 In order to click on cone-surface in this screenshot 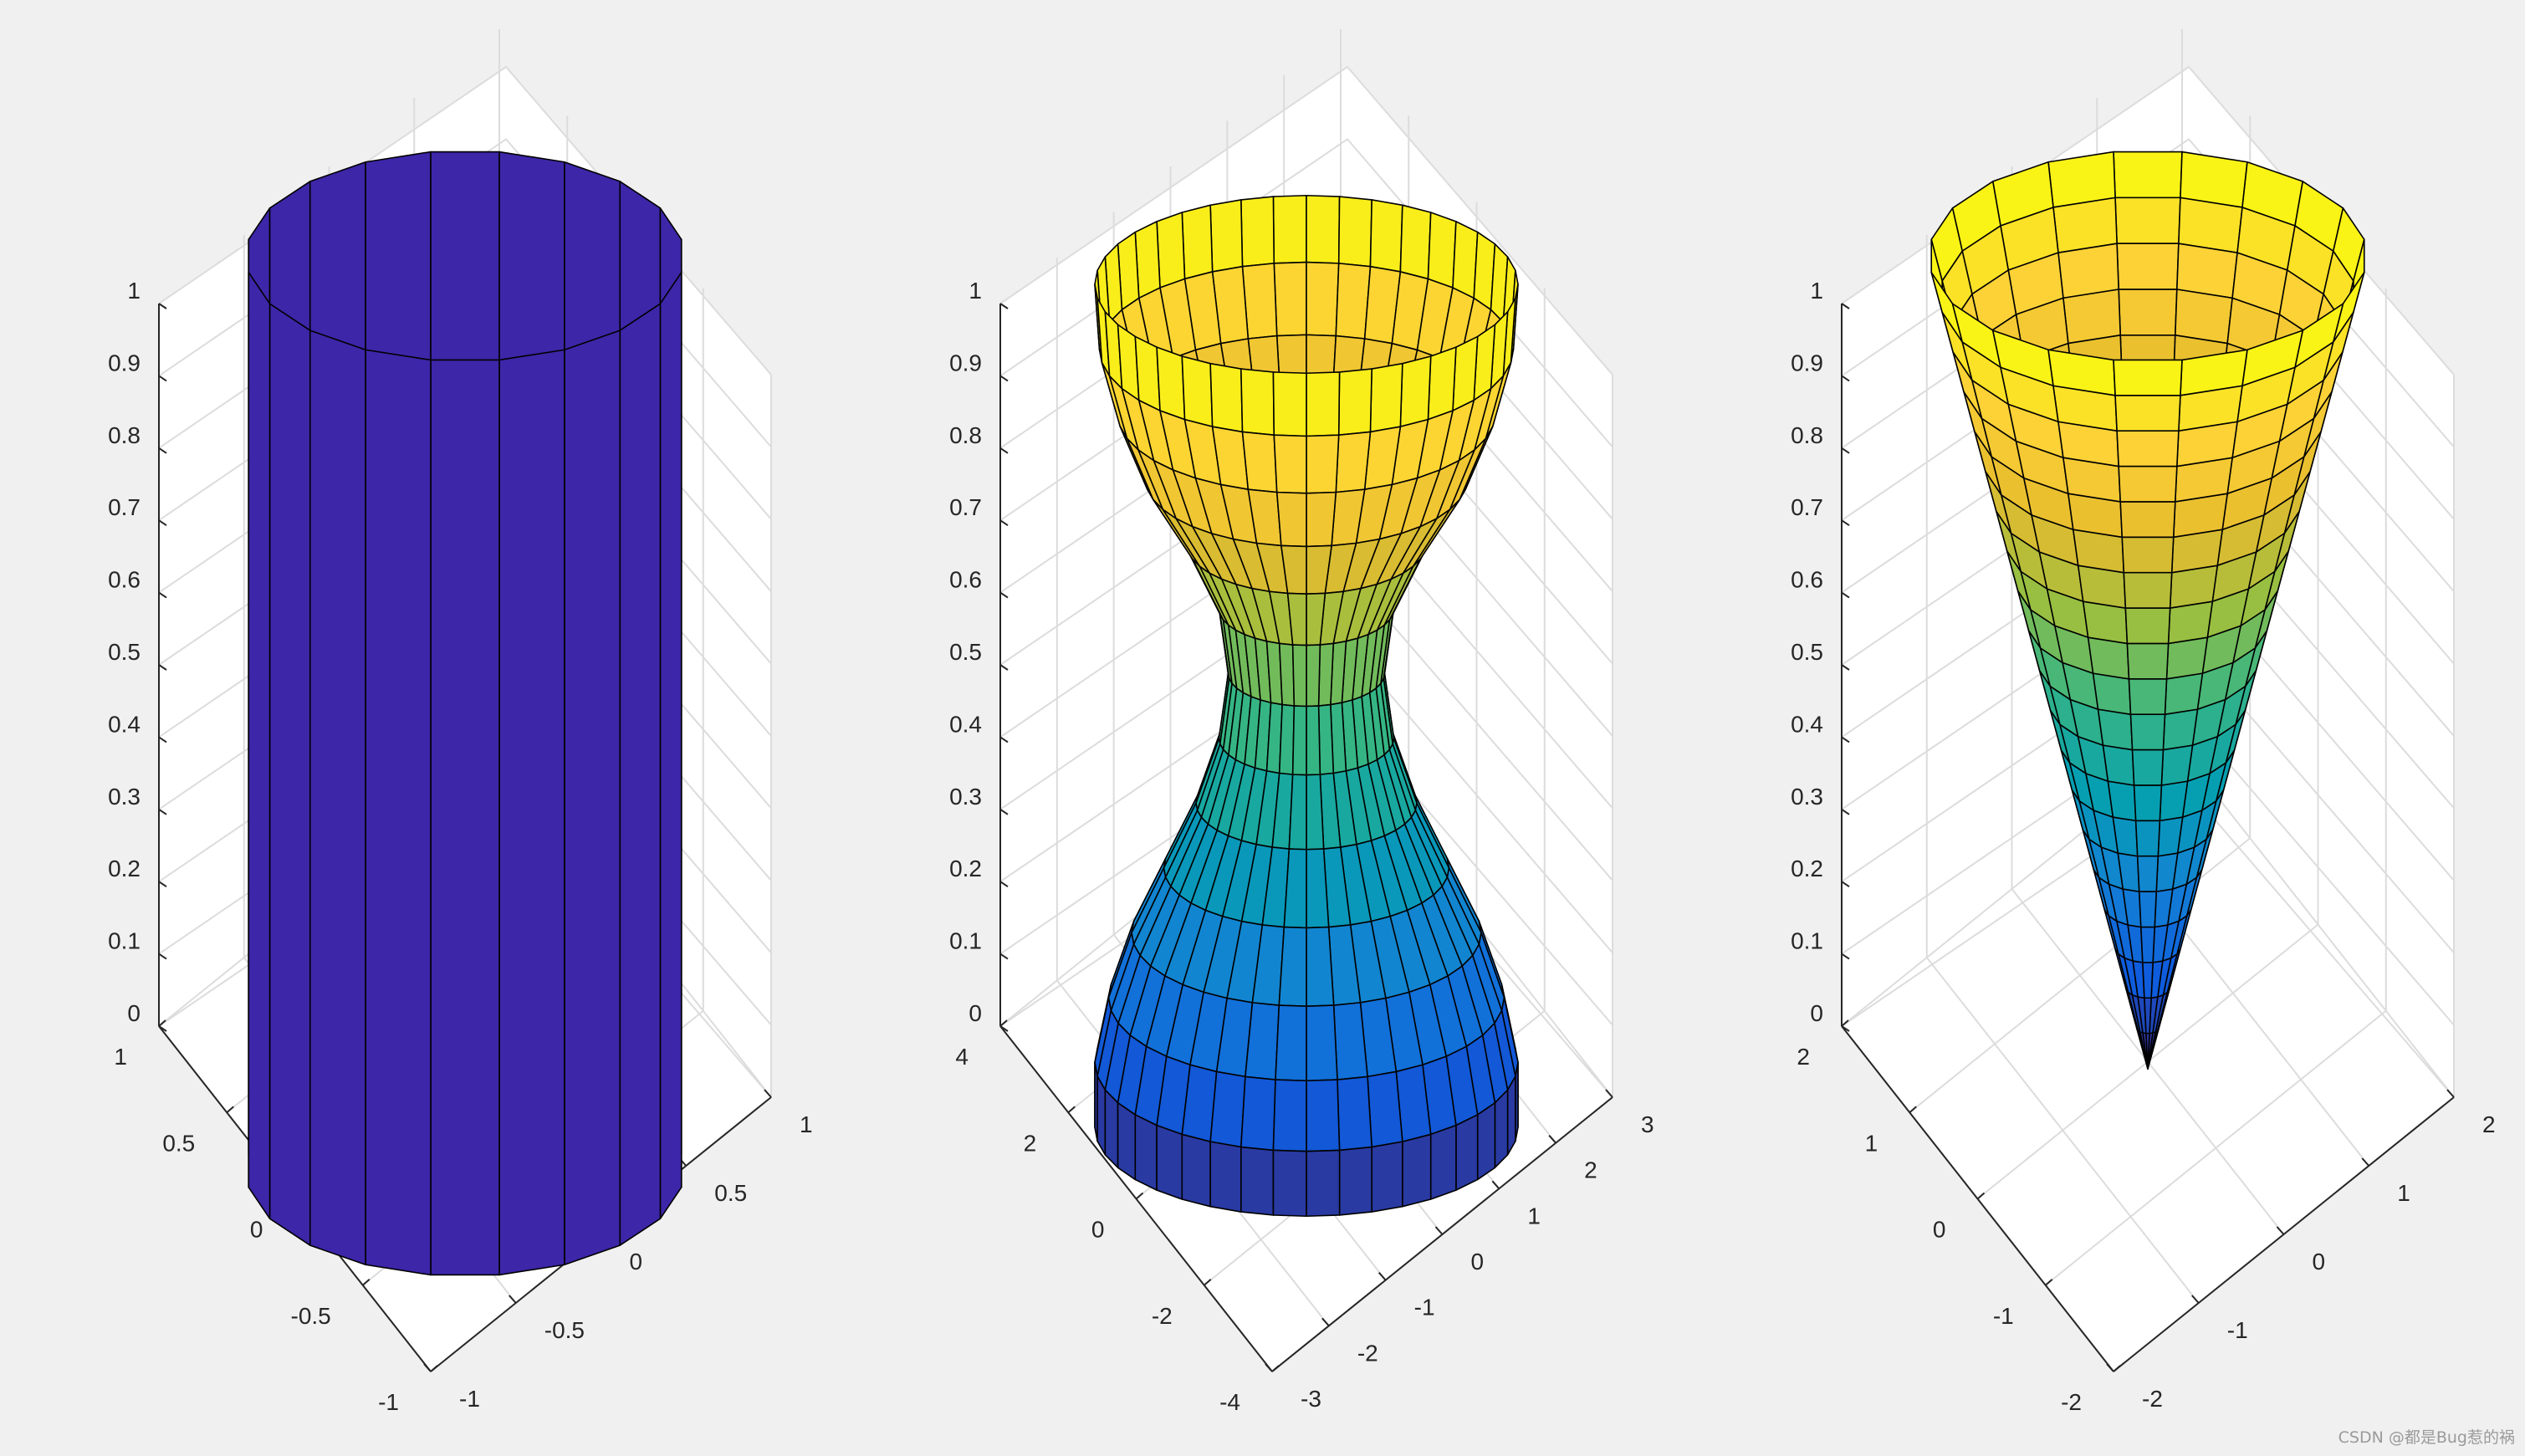, I will do `click(2147, 610)`.